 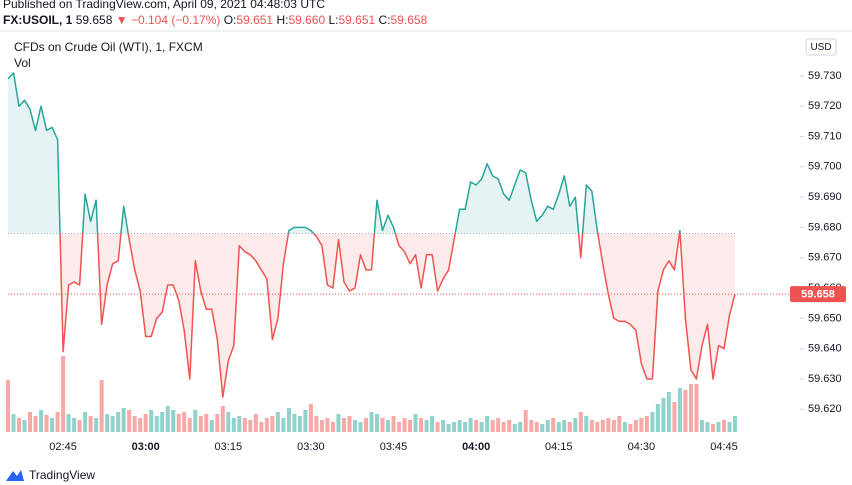 What do you see at coordinates (825, 409) in the screenshot?
I see `y-tick-label: 59.620` at bounding box center [825, 409].